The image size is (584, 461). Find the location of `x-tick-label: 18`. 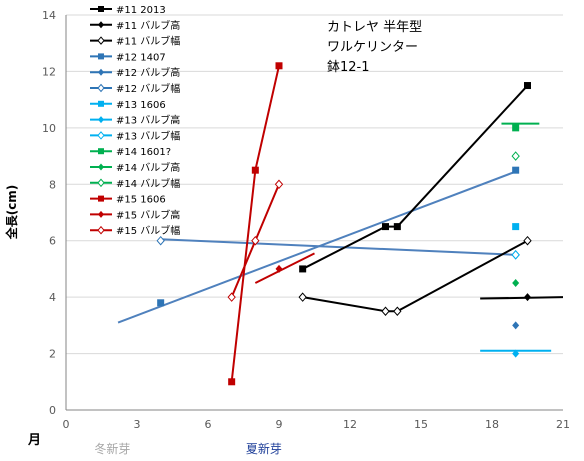

x-tick-label: 18 is located at coordinates (492, 424).